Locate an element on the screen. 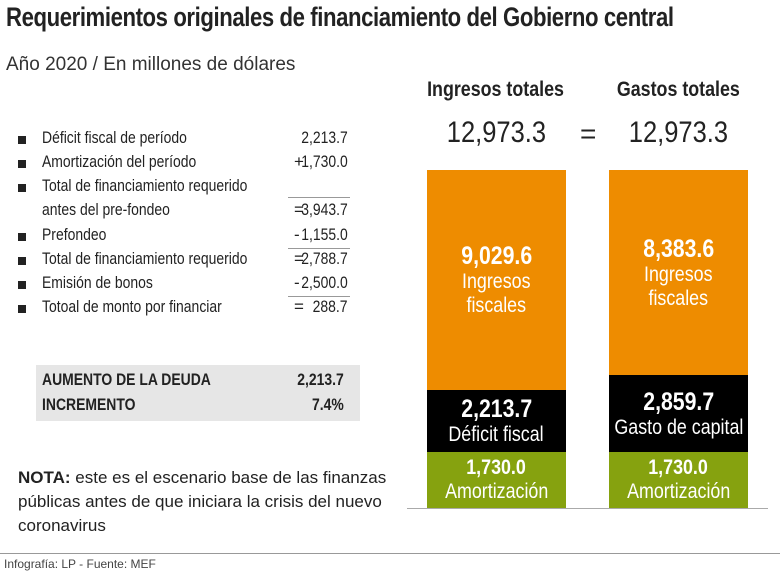  item-value: 3,943.7 is located at coordinates (324, 209).